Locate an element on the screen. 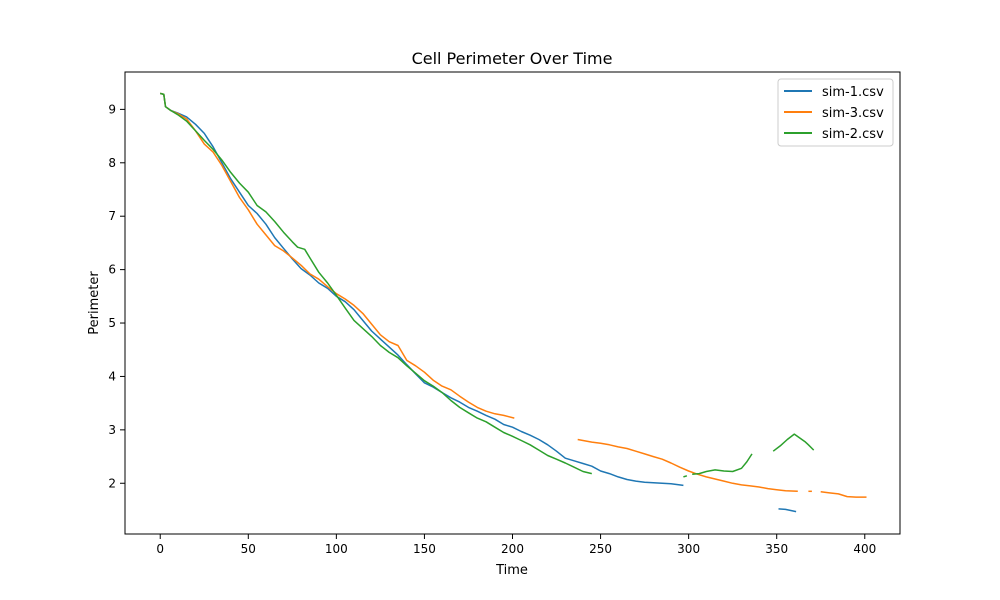  legend-box is located at coordinates (835, 112).